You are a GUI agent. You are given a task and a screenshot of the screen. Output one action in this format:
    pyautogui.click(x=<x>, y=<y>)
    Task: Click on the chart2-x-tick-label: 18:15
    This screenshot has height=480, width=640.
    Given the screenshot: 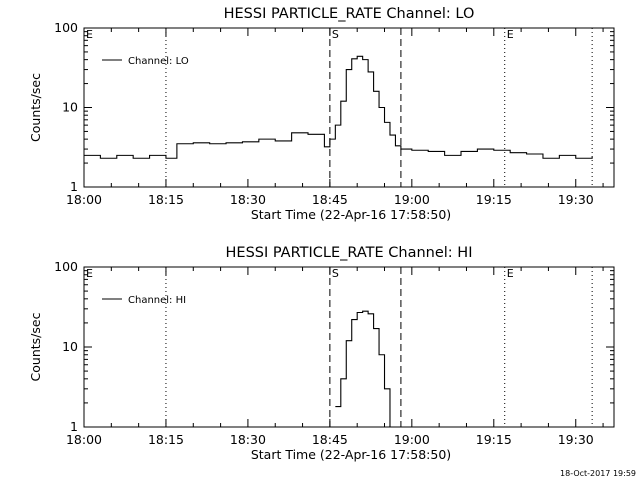 What is the action you would take?
    pyautogui.click(x=166, y=439)
    